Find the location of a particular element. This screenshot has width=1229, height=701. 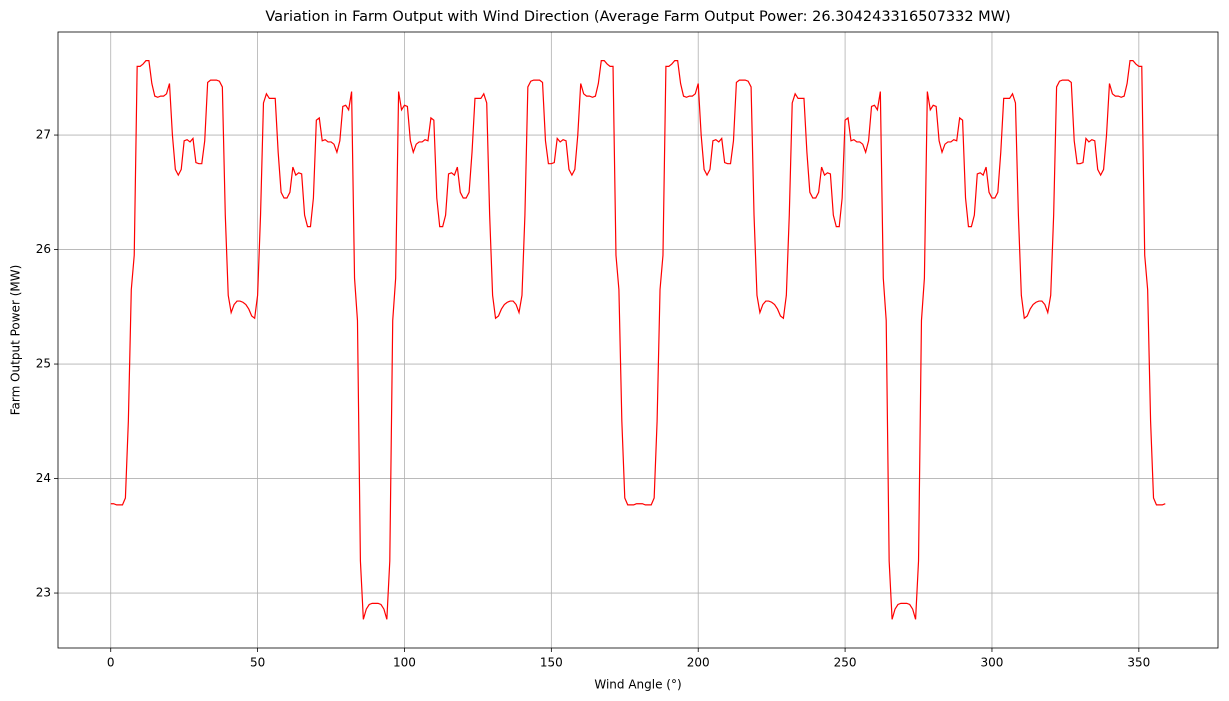

x-tick-label: 250 is located at coordinates (845, 663).